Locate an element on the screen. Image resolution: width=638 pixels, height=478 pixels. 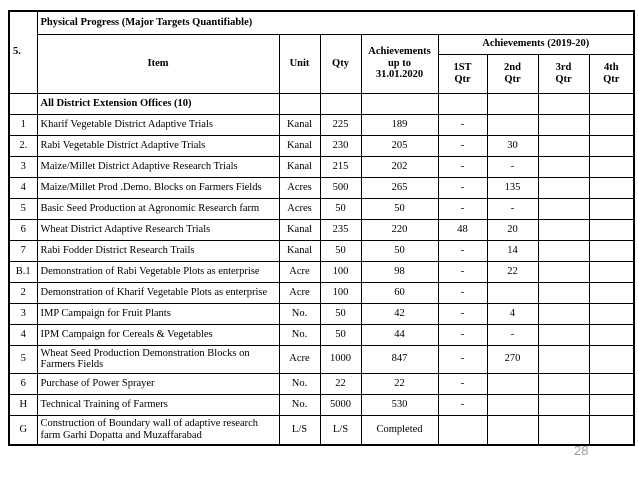
qty-cell: 100 is located at coordinates (340, 292).